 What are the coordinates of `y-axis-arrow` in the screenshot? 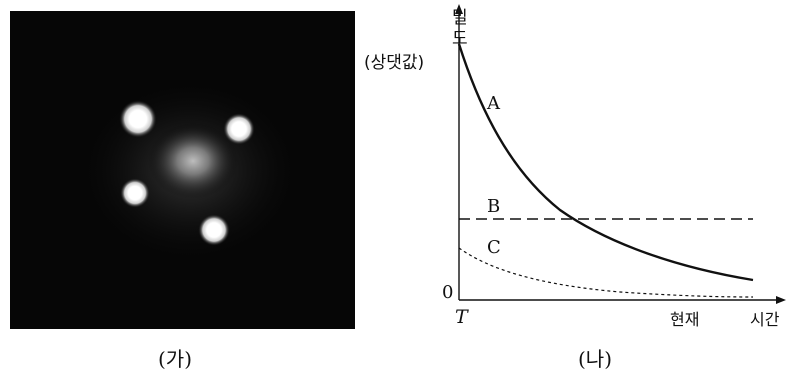 It's located at (459, 9).